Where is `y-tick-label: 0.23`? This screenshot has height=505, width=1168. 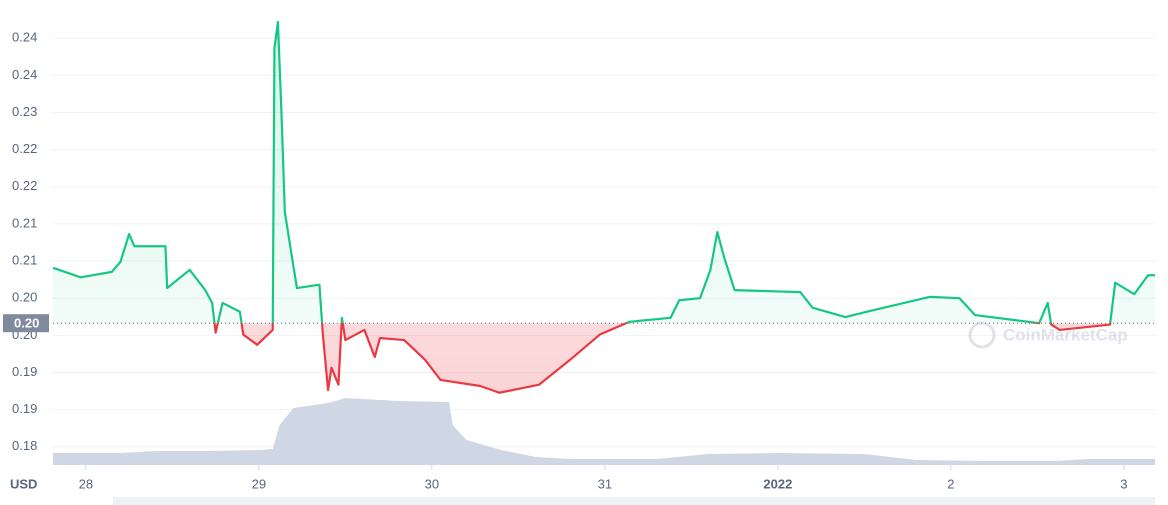 y-tick-label: 0.23 is located at coordinates (24, 111).